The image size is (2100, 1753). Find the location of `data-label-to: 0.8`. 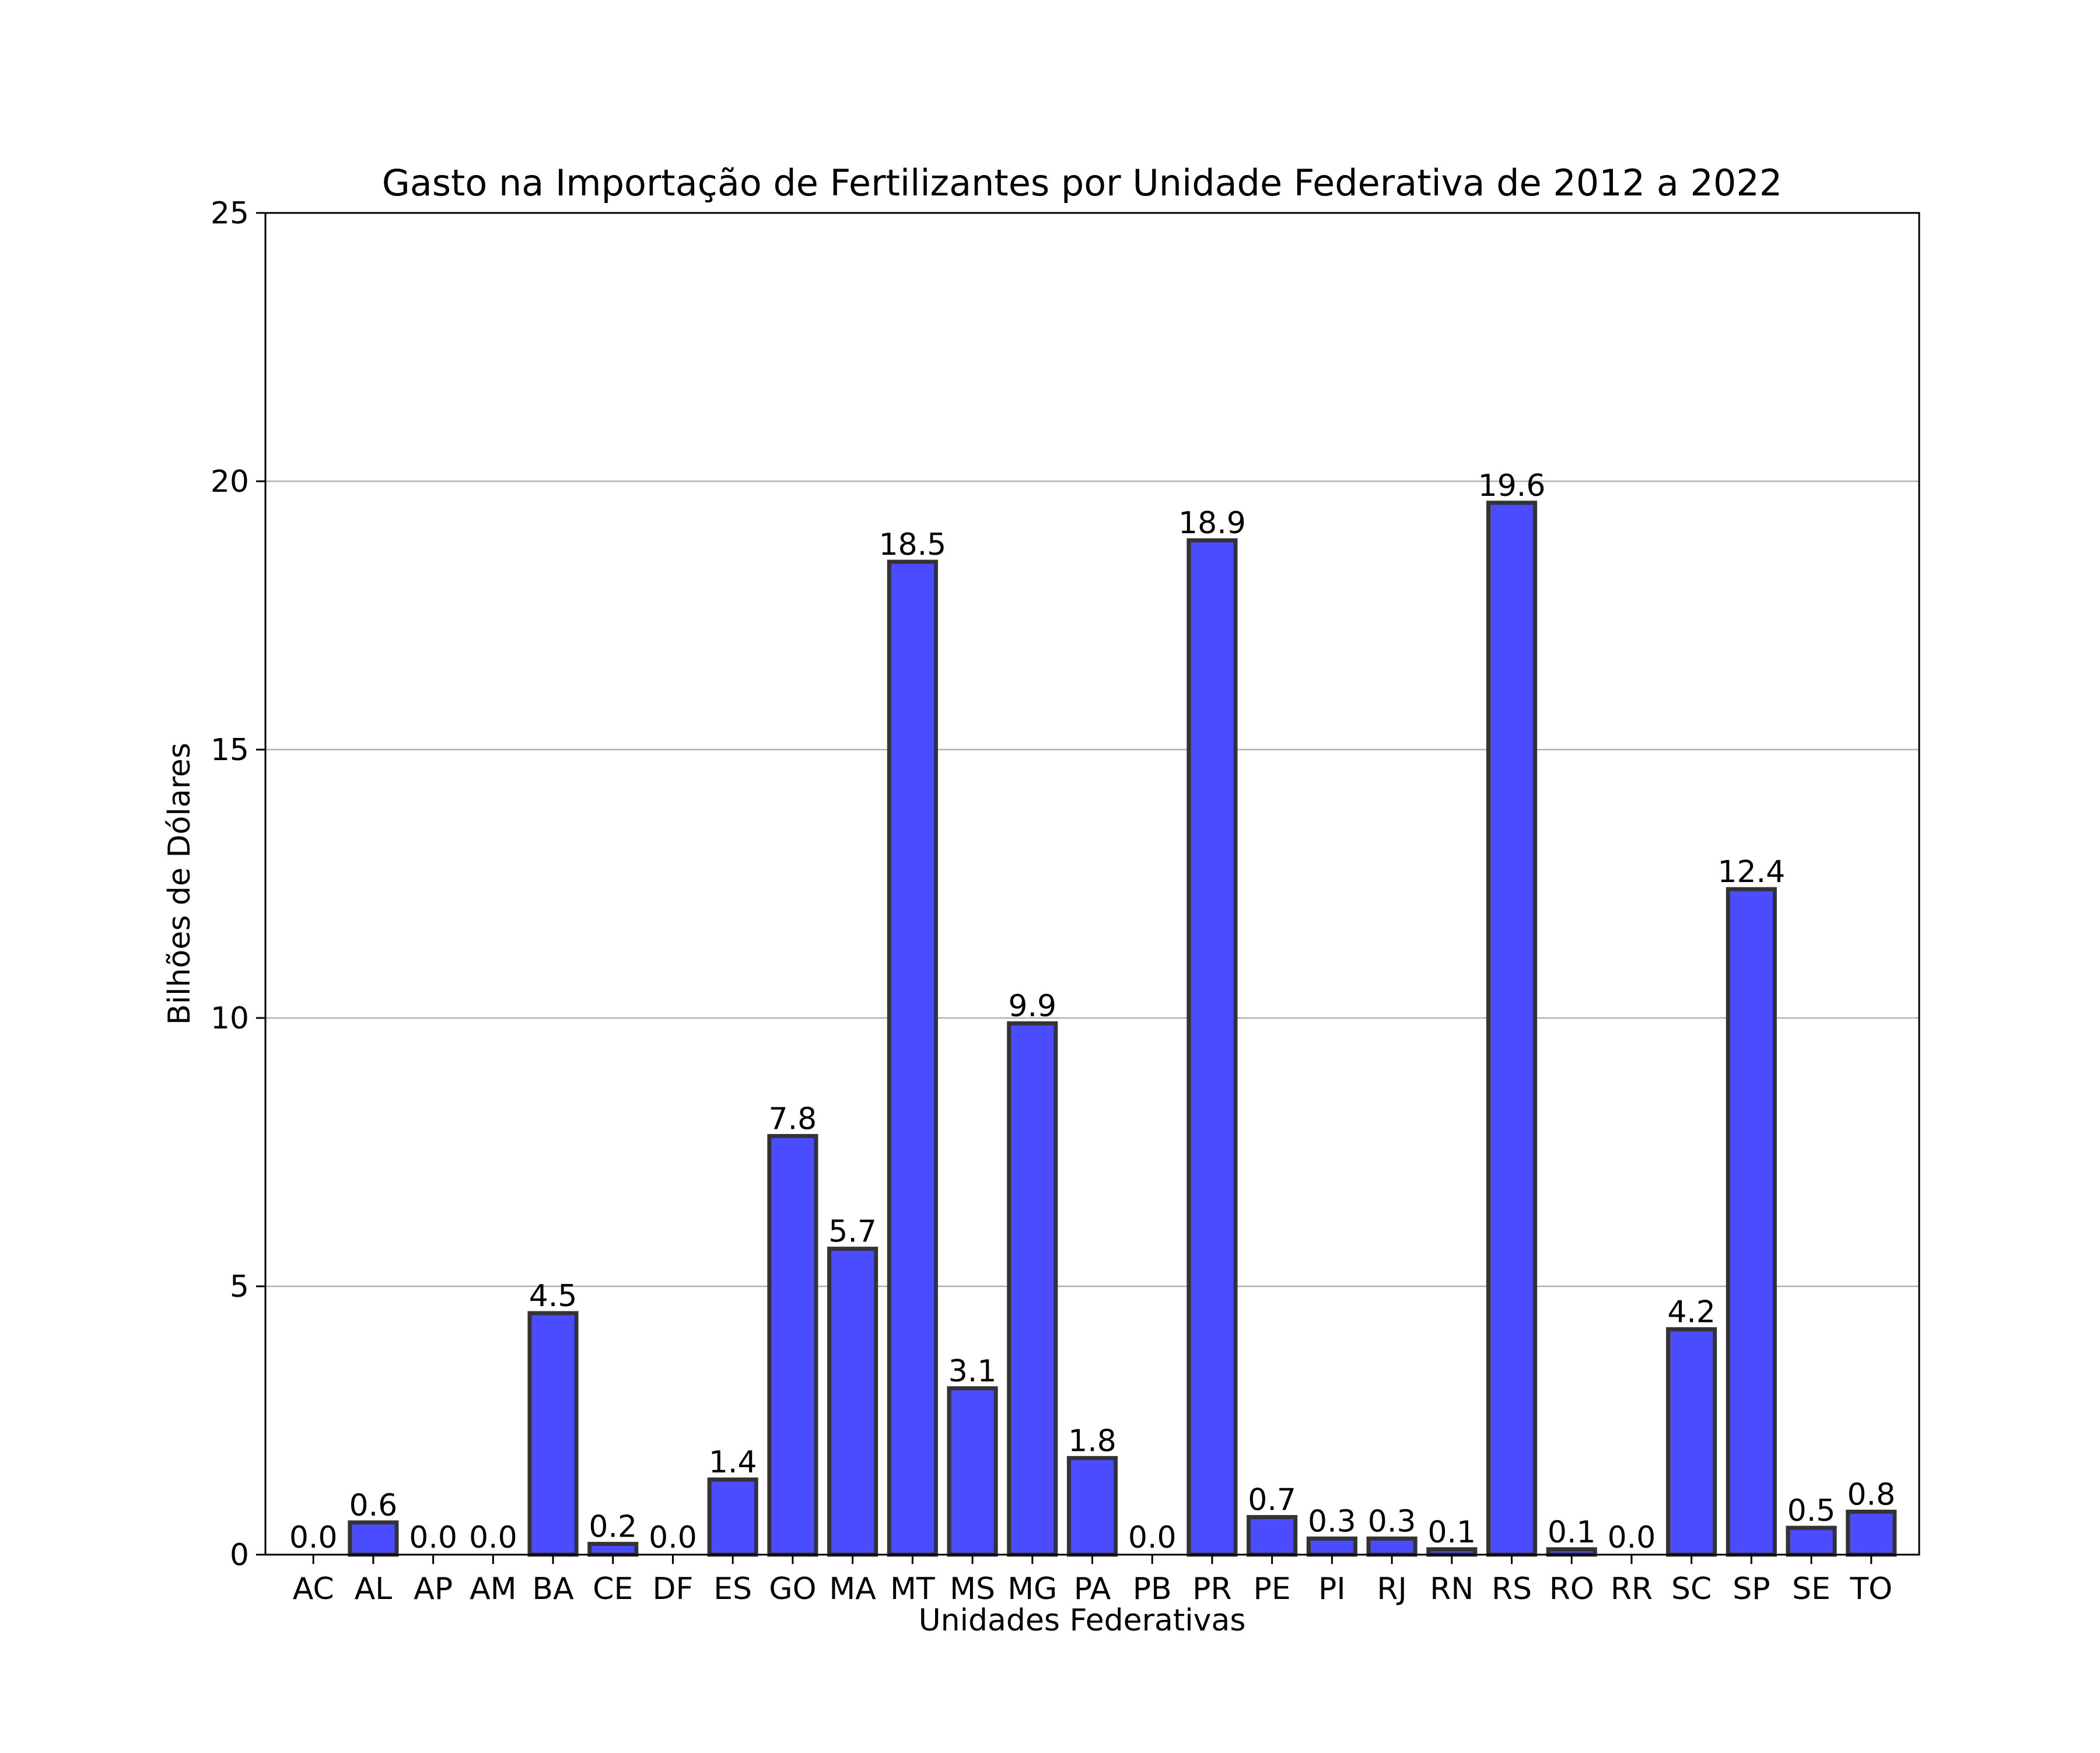

data-label-to: 0.8 is located at coordinates (1871, 1494).